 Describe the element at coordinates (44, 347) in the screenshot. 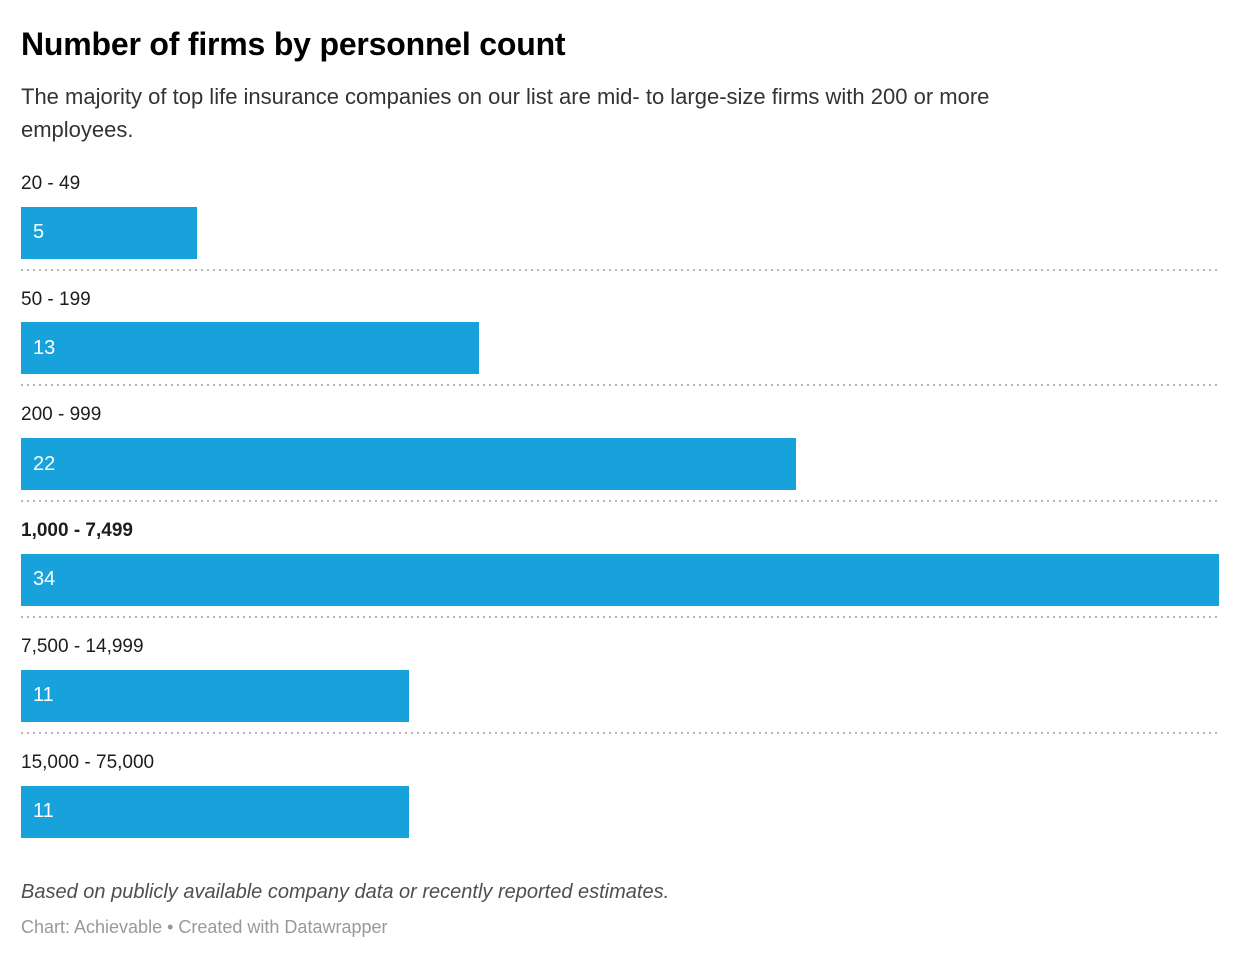

I see `bar-value-label: 13` at that location.